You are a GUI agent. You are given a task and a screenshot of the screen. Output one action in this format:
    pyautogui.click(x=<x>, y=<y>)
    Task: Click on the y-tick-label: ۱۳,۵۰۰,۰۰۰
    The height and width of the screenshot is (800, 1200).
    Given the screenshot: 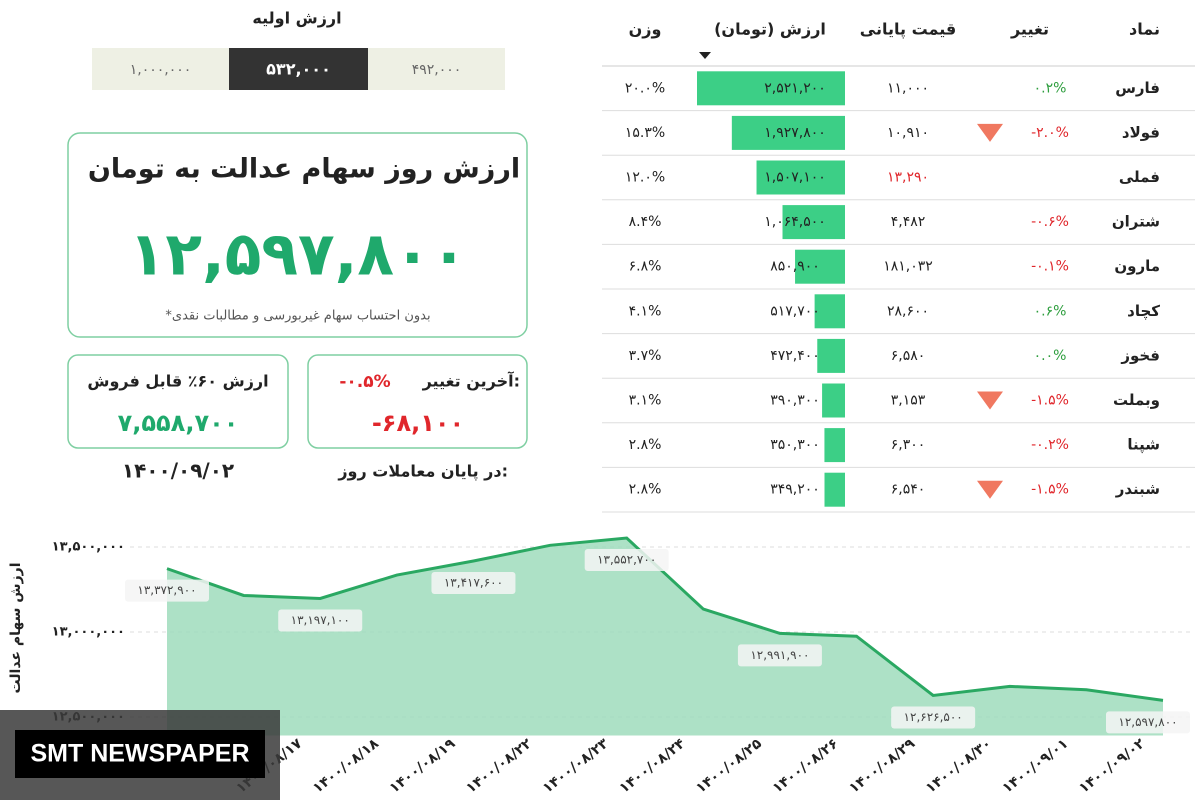 What is the action you would take?
    pyautogui.click(x=88, y=547)
    